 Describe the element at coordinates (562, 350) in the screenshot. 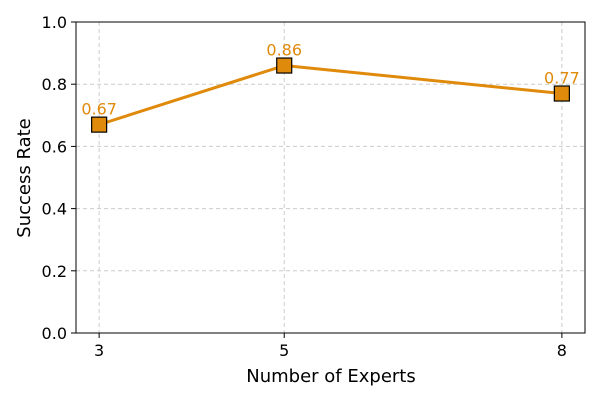

I see `x-tick-label: 8` at that location.